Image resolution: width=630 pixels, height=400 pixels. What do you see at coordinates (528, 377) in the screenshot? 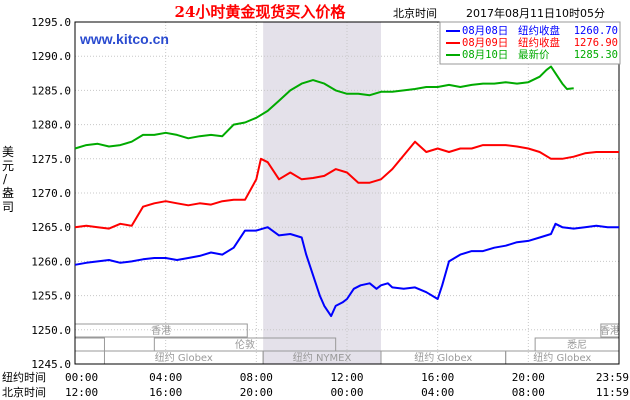
I see `x-tick-label-ny: 20:00` at bounding box center [528, 377].